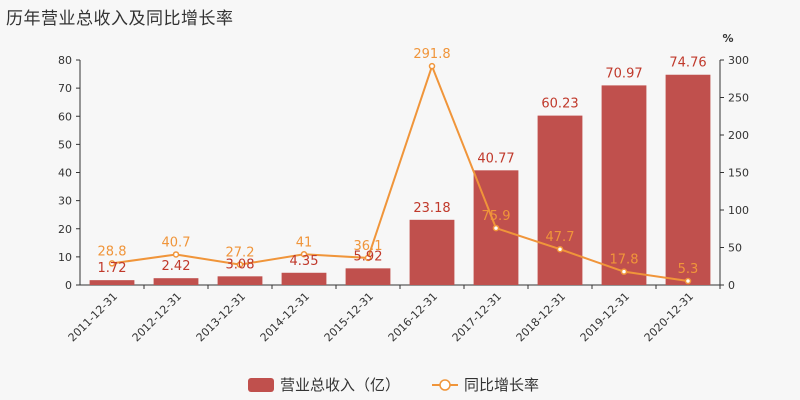 This screenshot has height=400, width=800. Describe the element at coordinates (501, 385) in the screenshot. I see `legend-growth-label: 同比增长率` at that location.